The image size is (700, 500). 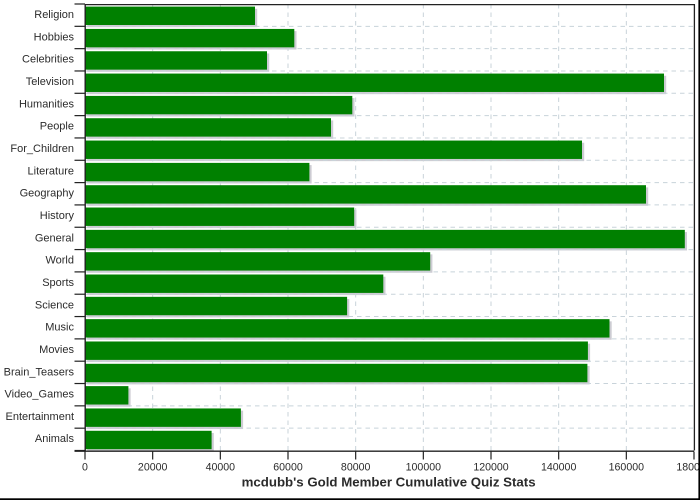 What do you see at coordinates (47, 194) in the screenshot?
I see `svg-text: Geography` at bounding box center [47, 194].